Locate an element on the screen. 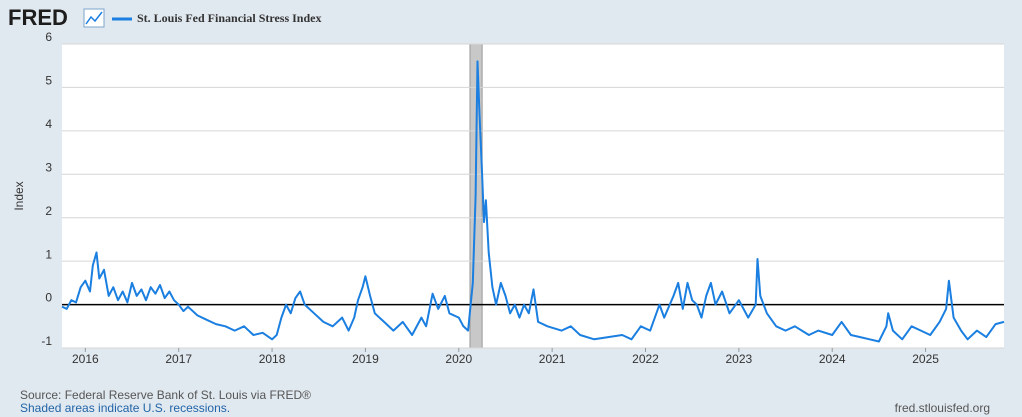  y-tick-label: 3 is located at coordinates (48, 167).